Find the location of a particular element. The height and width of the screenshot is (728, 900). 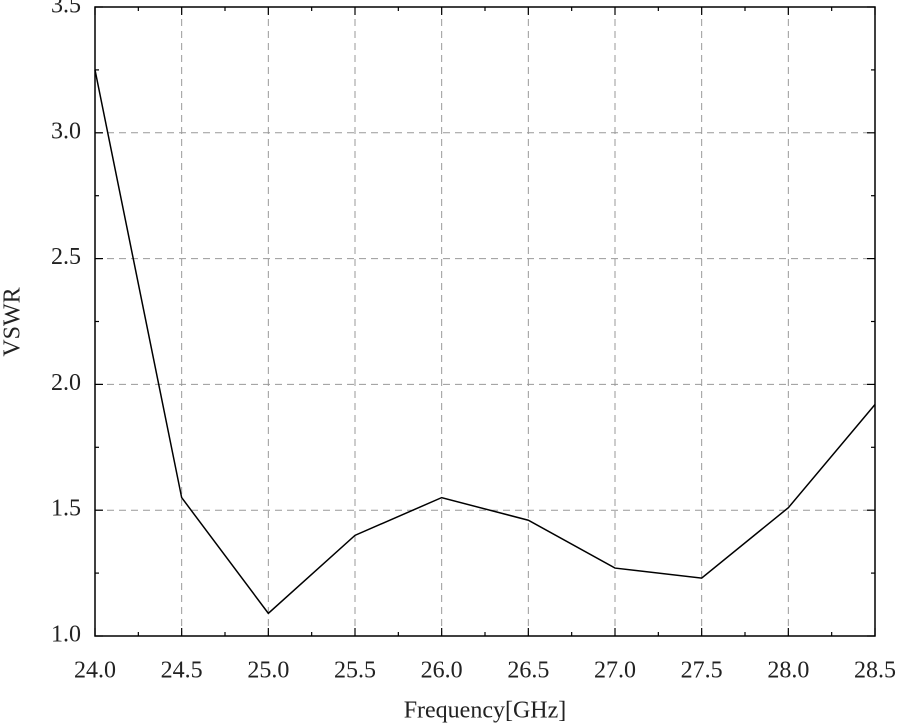

y-tick-label: 1.5 is located at coordinates (66, 509).